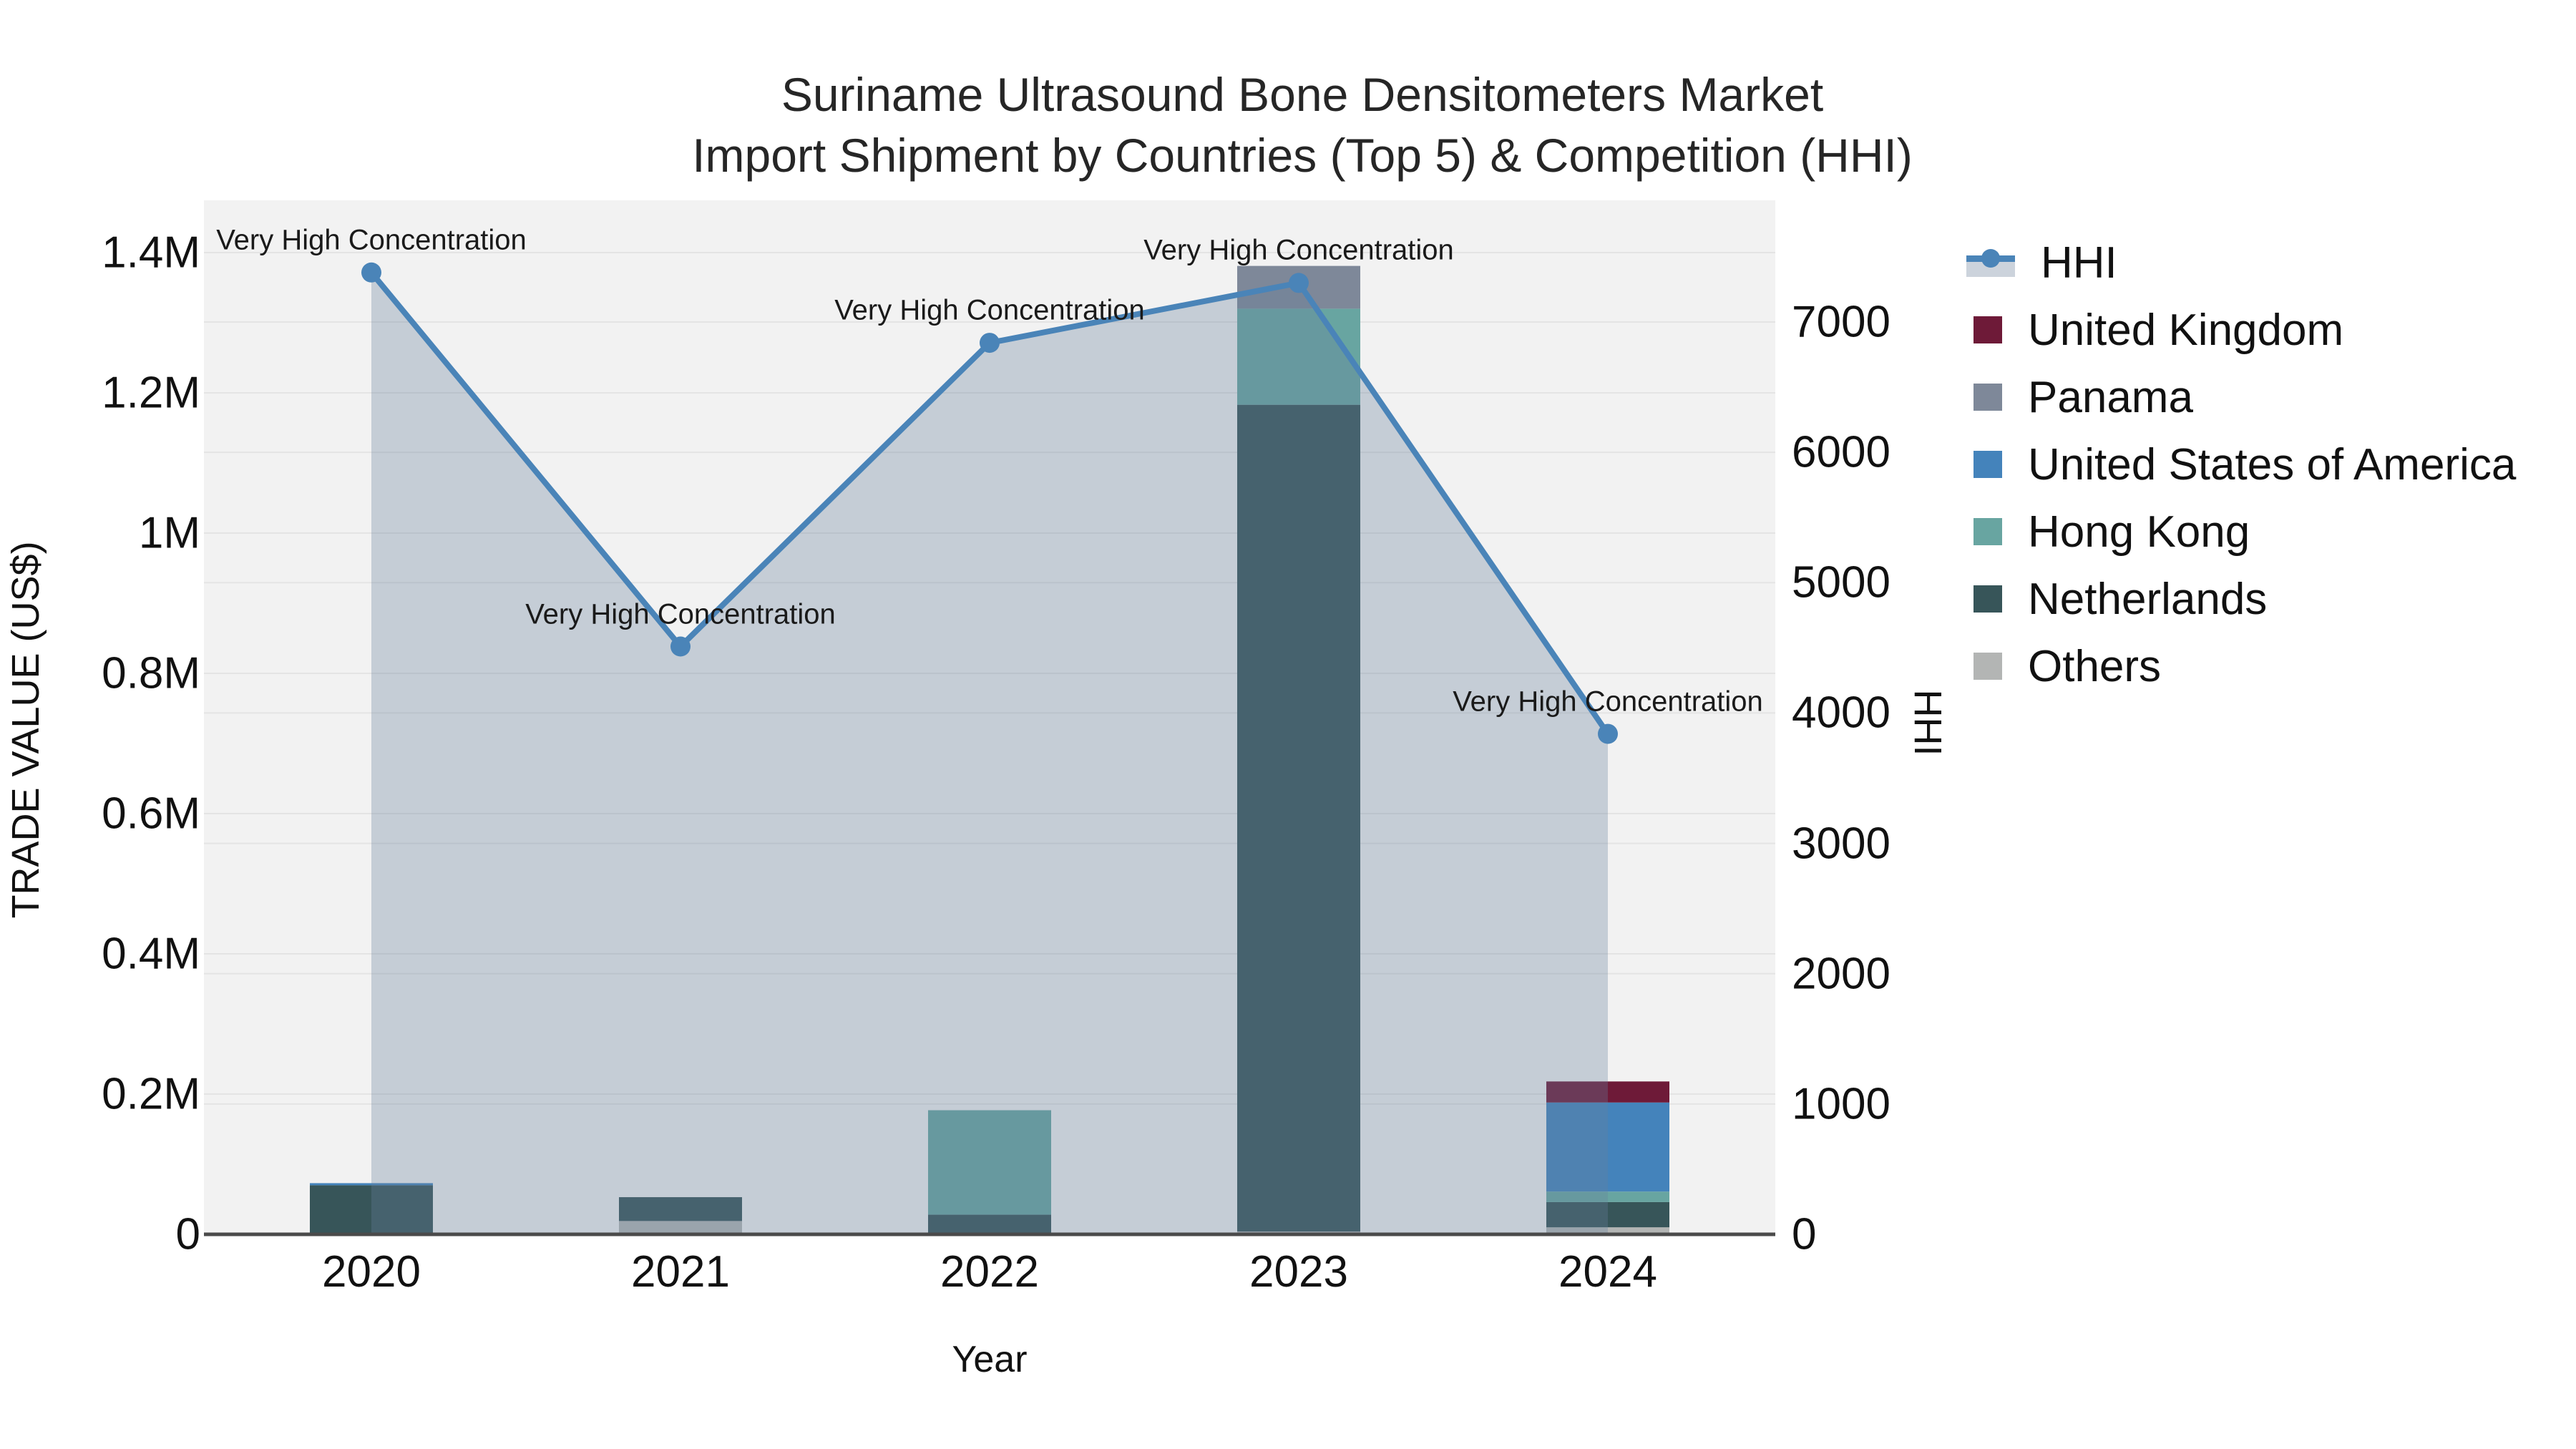 This screenshot has width=2576, height=1449. Describe the element at coordinates (1990, 258) in the screenshot. I see `hhi-legend-marker` at that location.